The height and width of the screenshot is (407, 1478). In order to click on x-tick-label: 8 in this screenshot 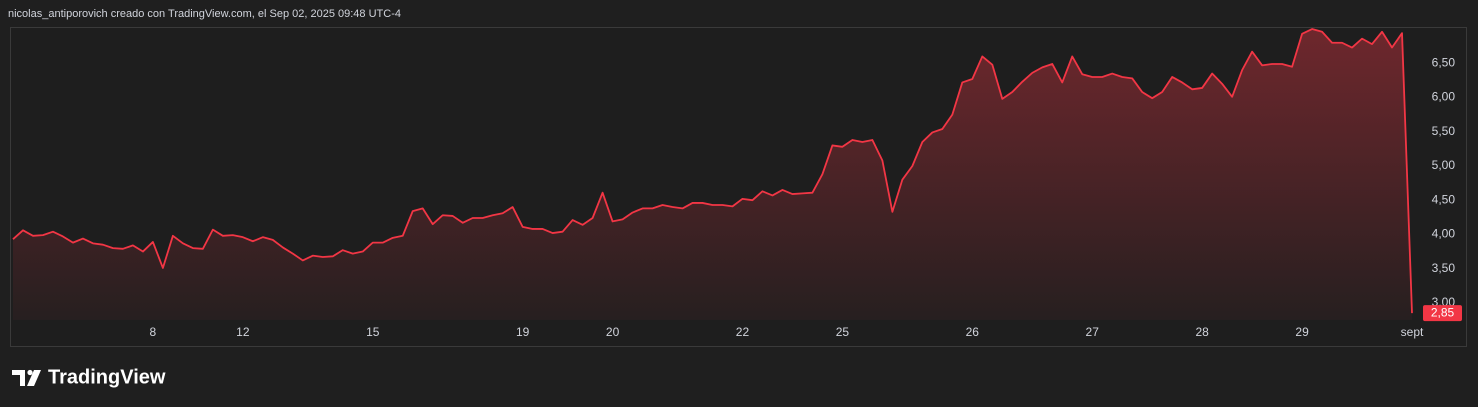, I will do `click(153, 332)`.